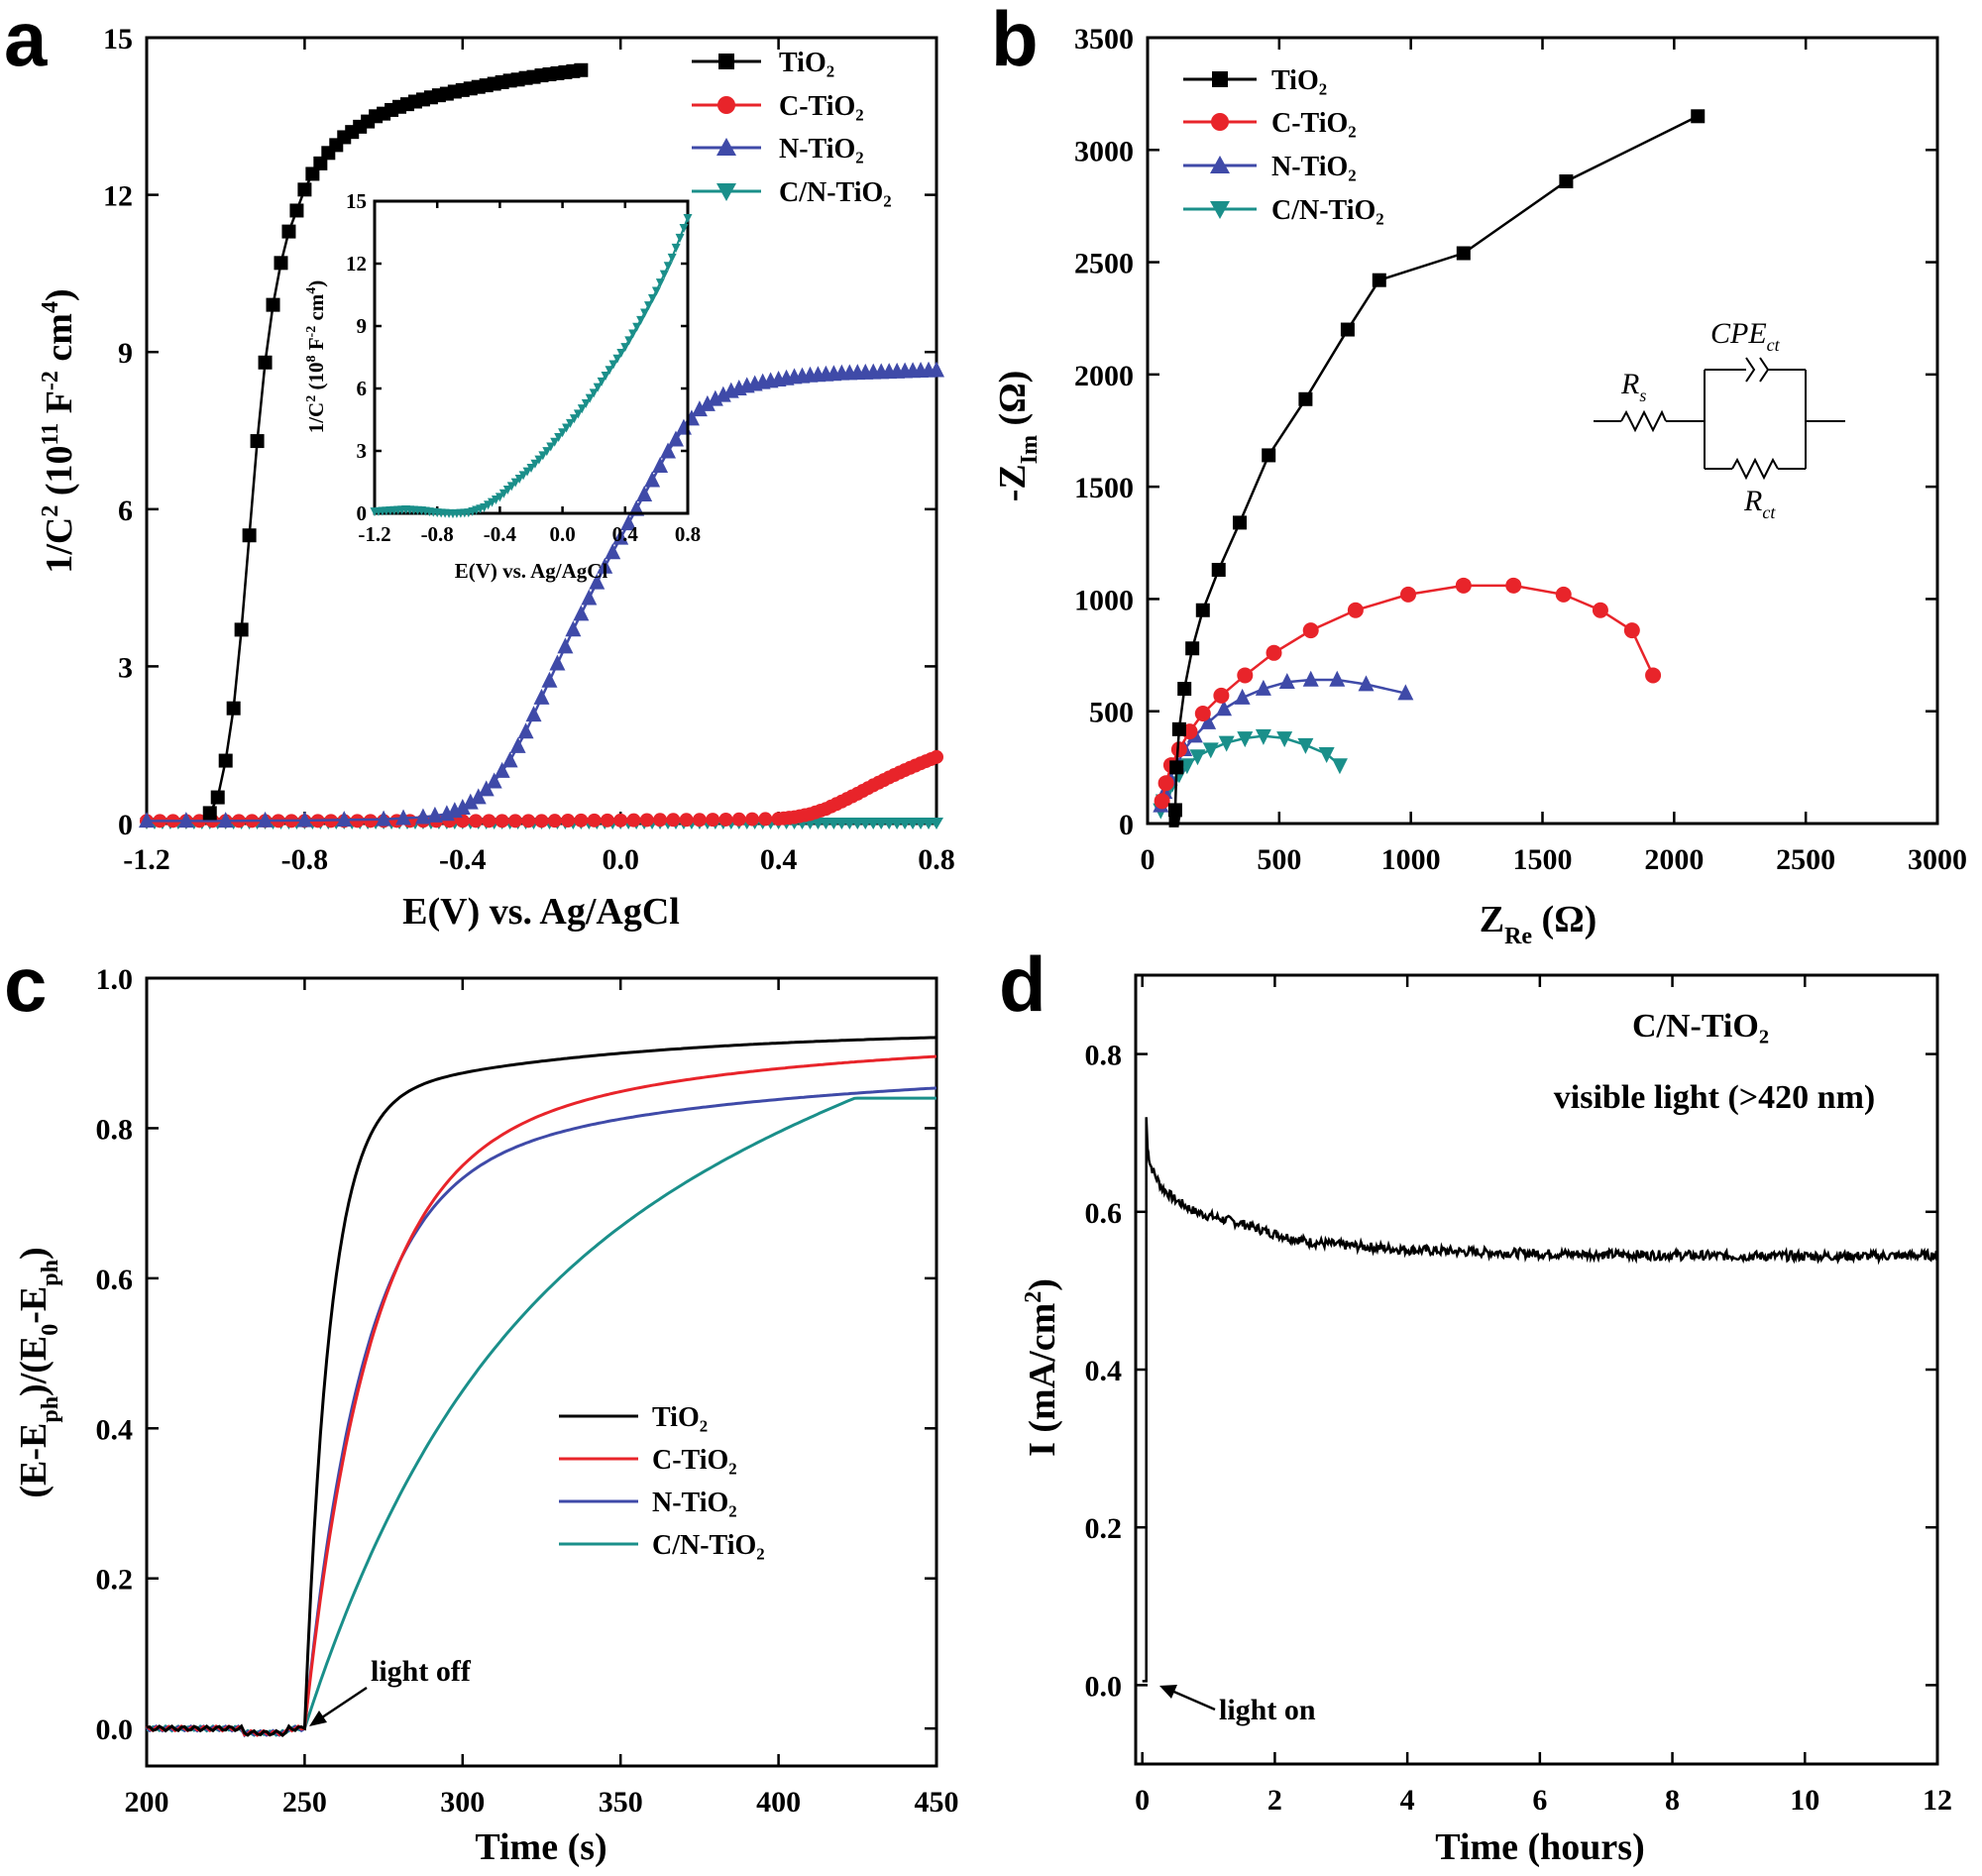 The image size is (1982, 1876). Describe the element at coordinates (1674, 859) in the screenshot. I see `panel-b-xtick-label: 2000` at that location.